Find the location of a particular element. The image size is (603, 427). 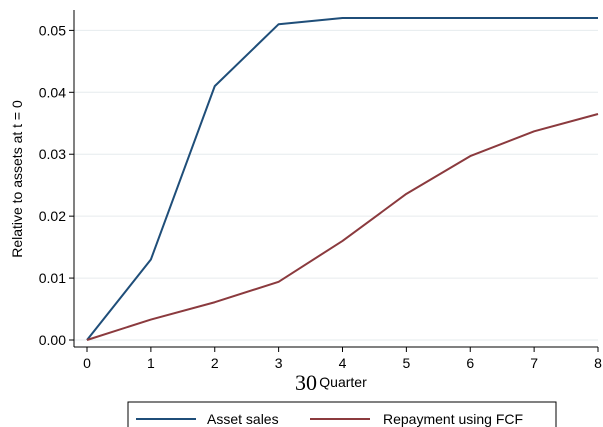

legend-label-repayment: Repayment using FCF is located at coordinates (453, 419).